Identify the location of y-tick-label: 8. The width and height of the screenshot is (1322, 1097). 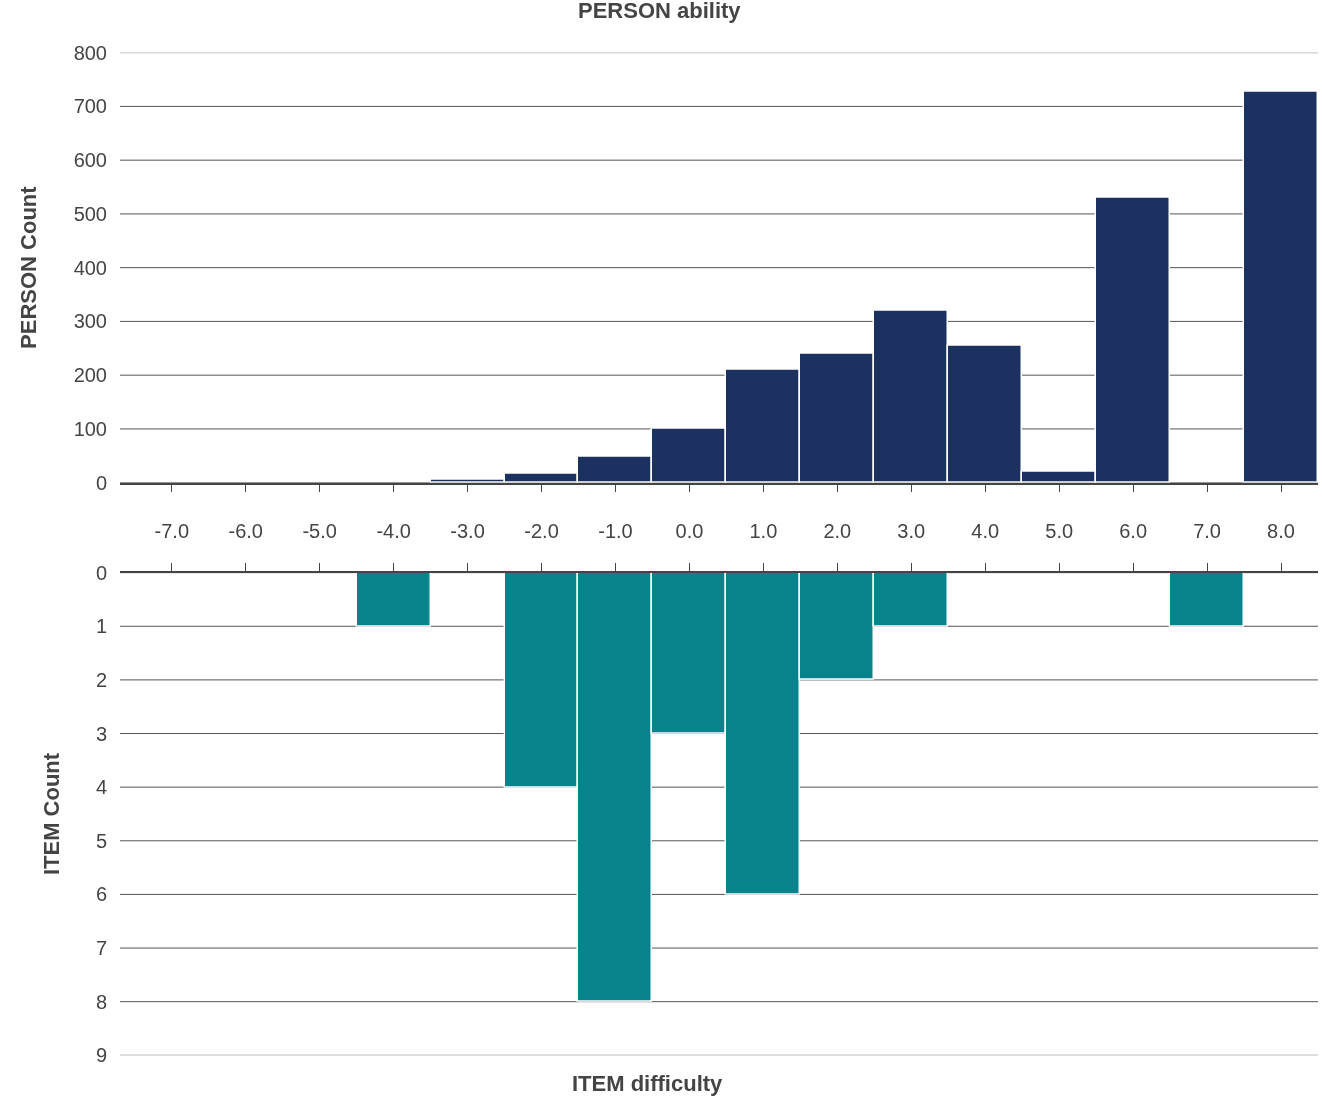
(101, 1001).